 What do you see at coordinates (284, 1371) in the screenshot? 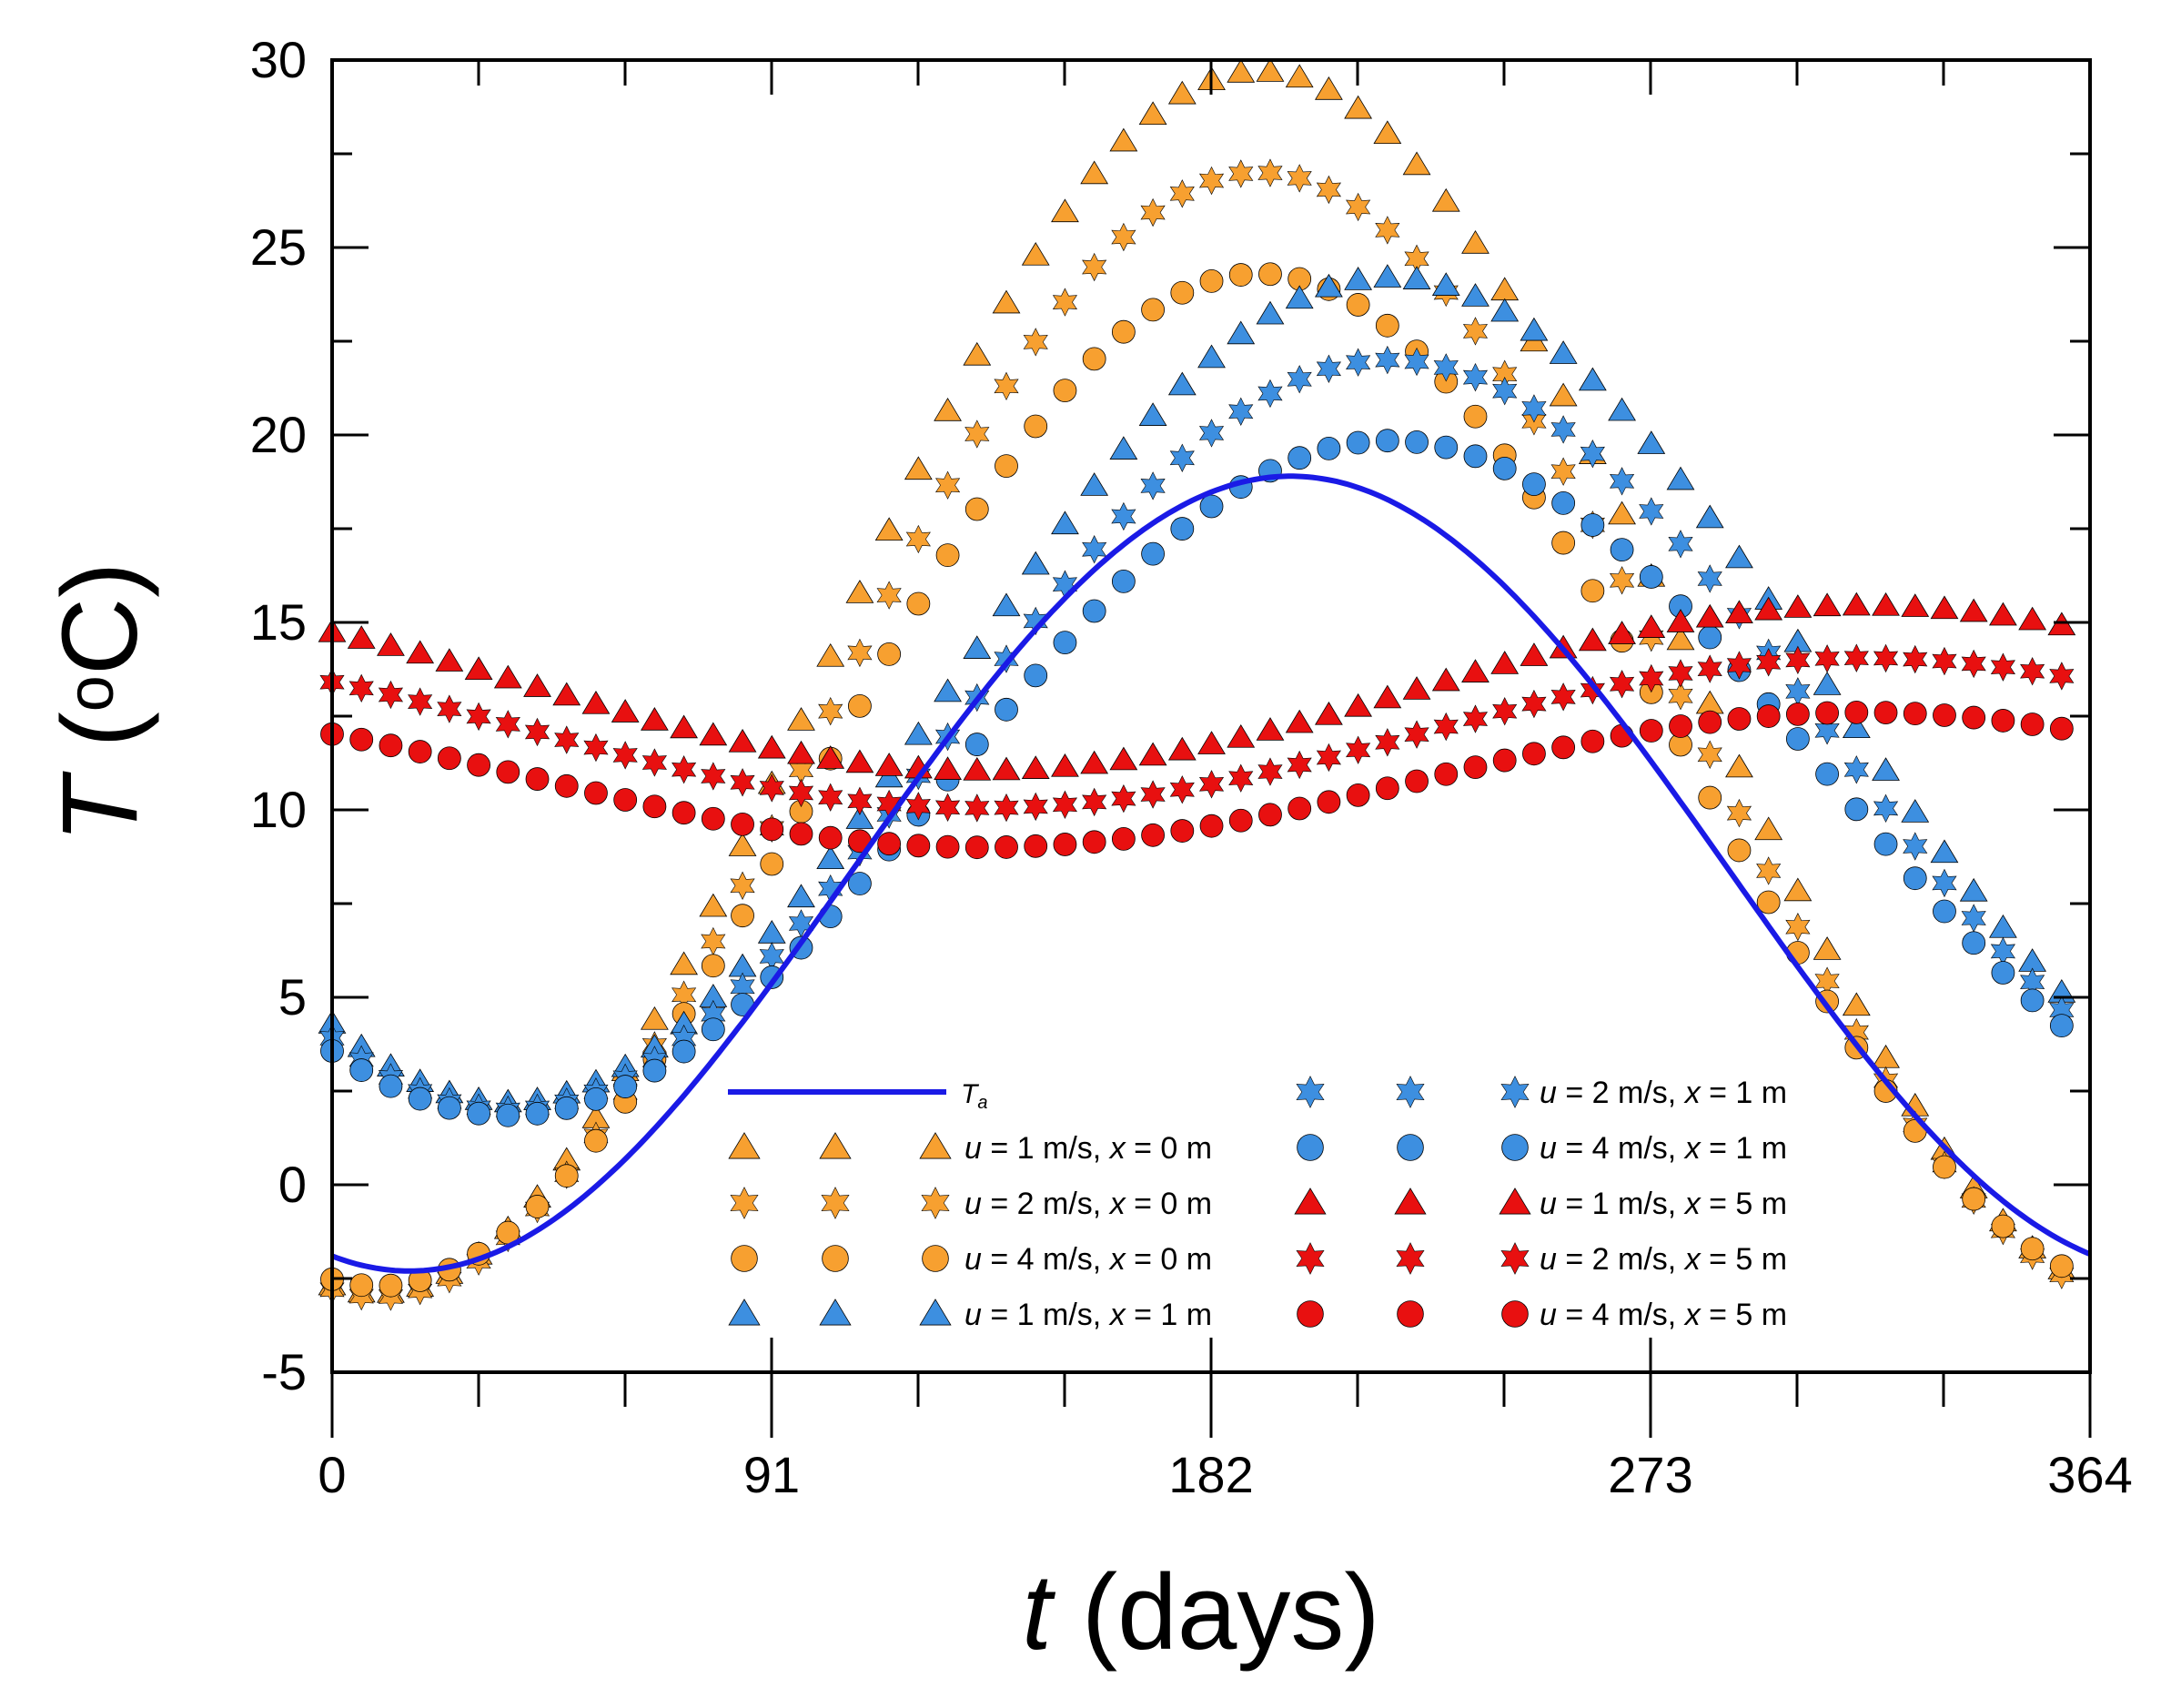
I see `y-tick-label: -5` at bounding box center [284, 1371].